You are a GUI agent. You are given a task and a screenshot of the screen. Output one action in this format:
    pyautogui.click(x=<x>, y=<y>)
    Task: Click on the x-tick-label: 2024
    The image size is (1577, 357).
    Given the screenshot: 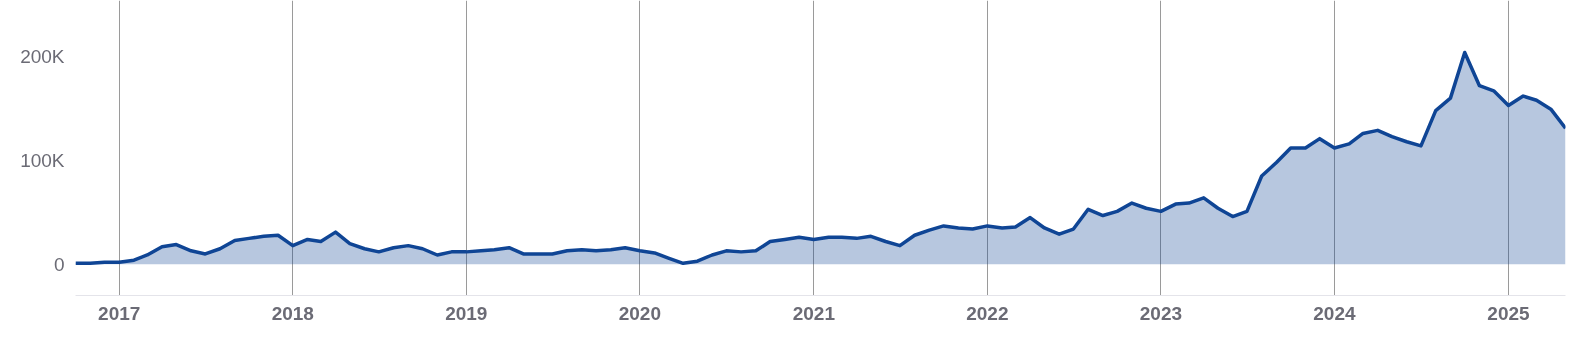 What is the action you would take?
    pyautogui.click(x=1335, y=313)
    